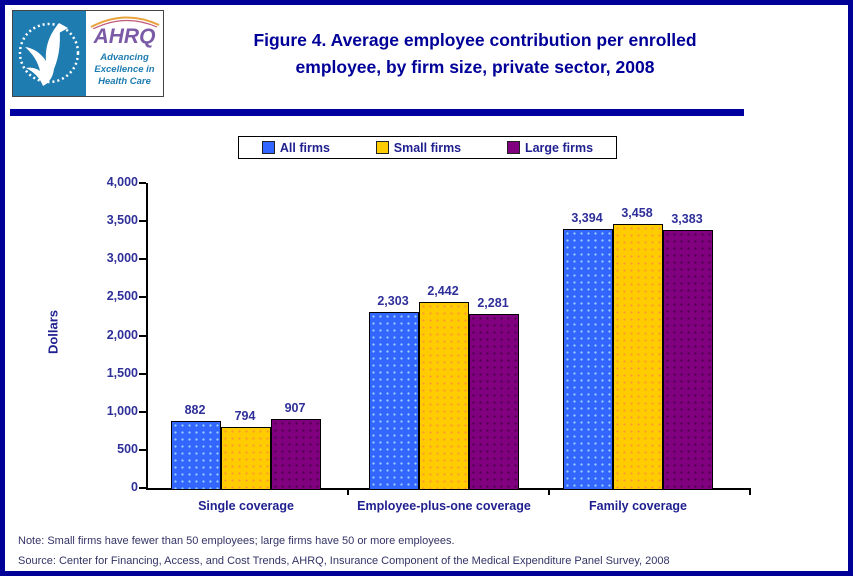 This screenshot has height=576, width=853. I want to click on bar-value-label: 2,281, so click(493, 303).